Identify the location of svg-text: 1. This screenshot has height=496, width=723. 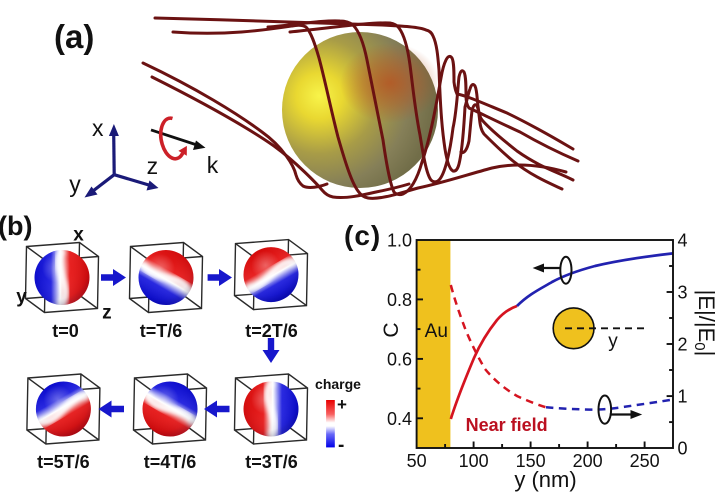
(683, 397).